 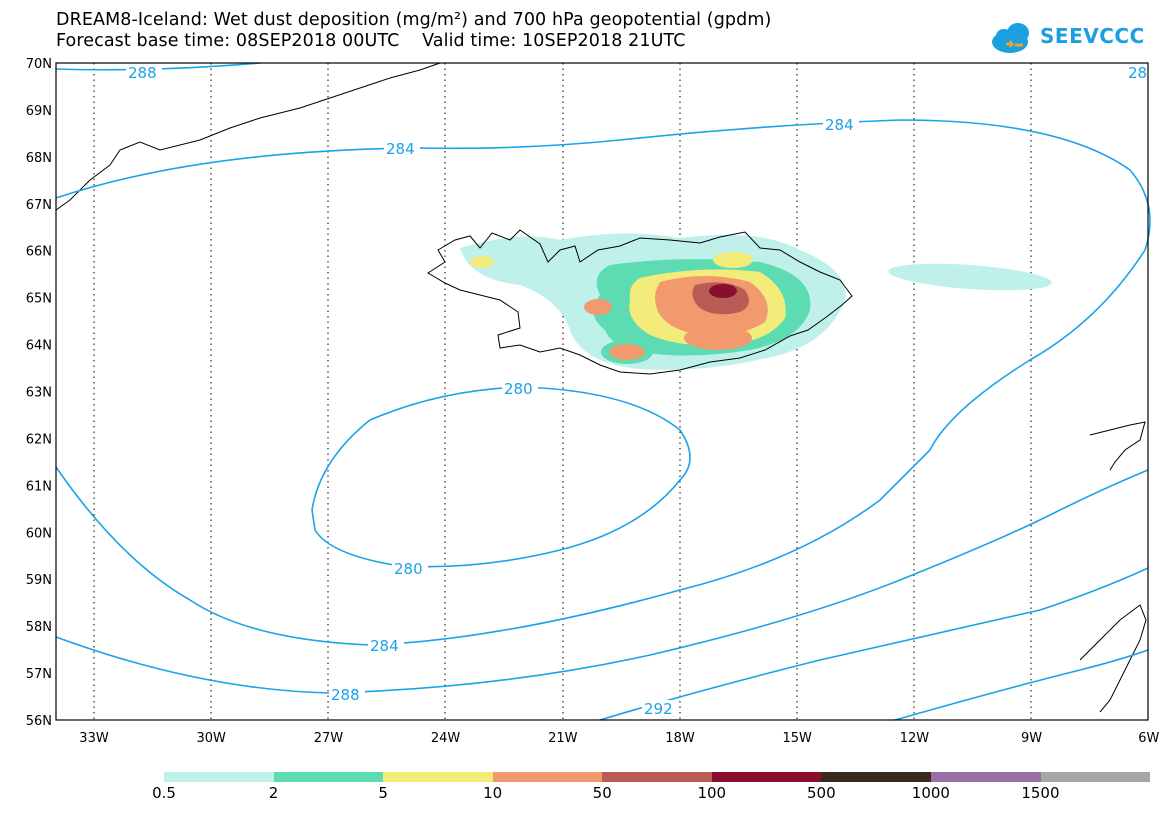 I want to click on longitude-label: 30W, so click(x=211, y=738).